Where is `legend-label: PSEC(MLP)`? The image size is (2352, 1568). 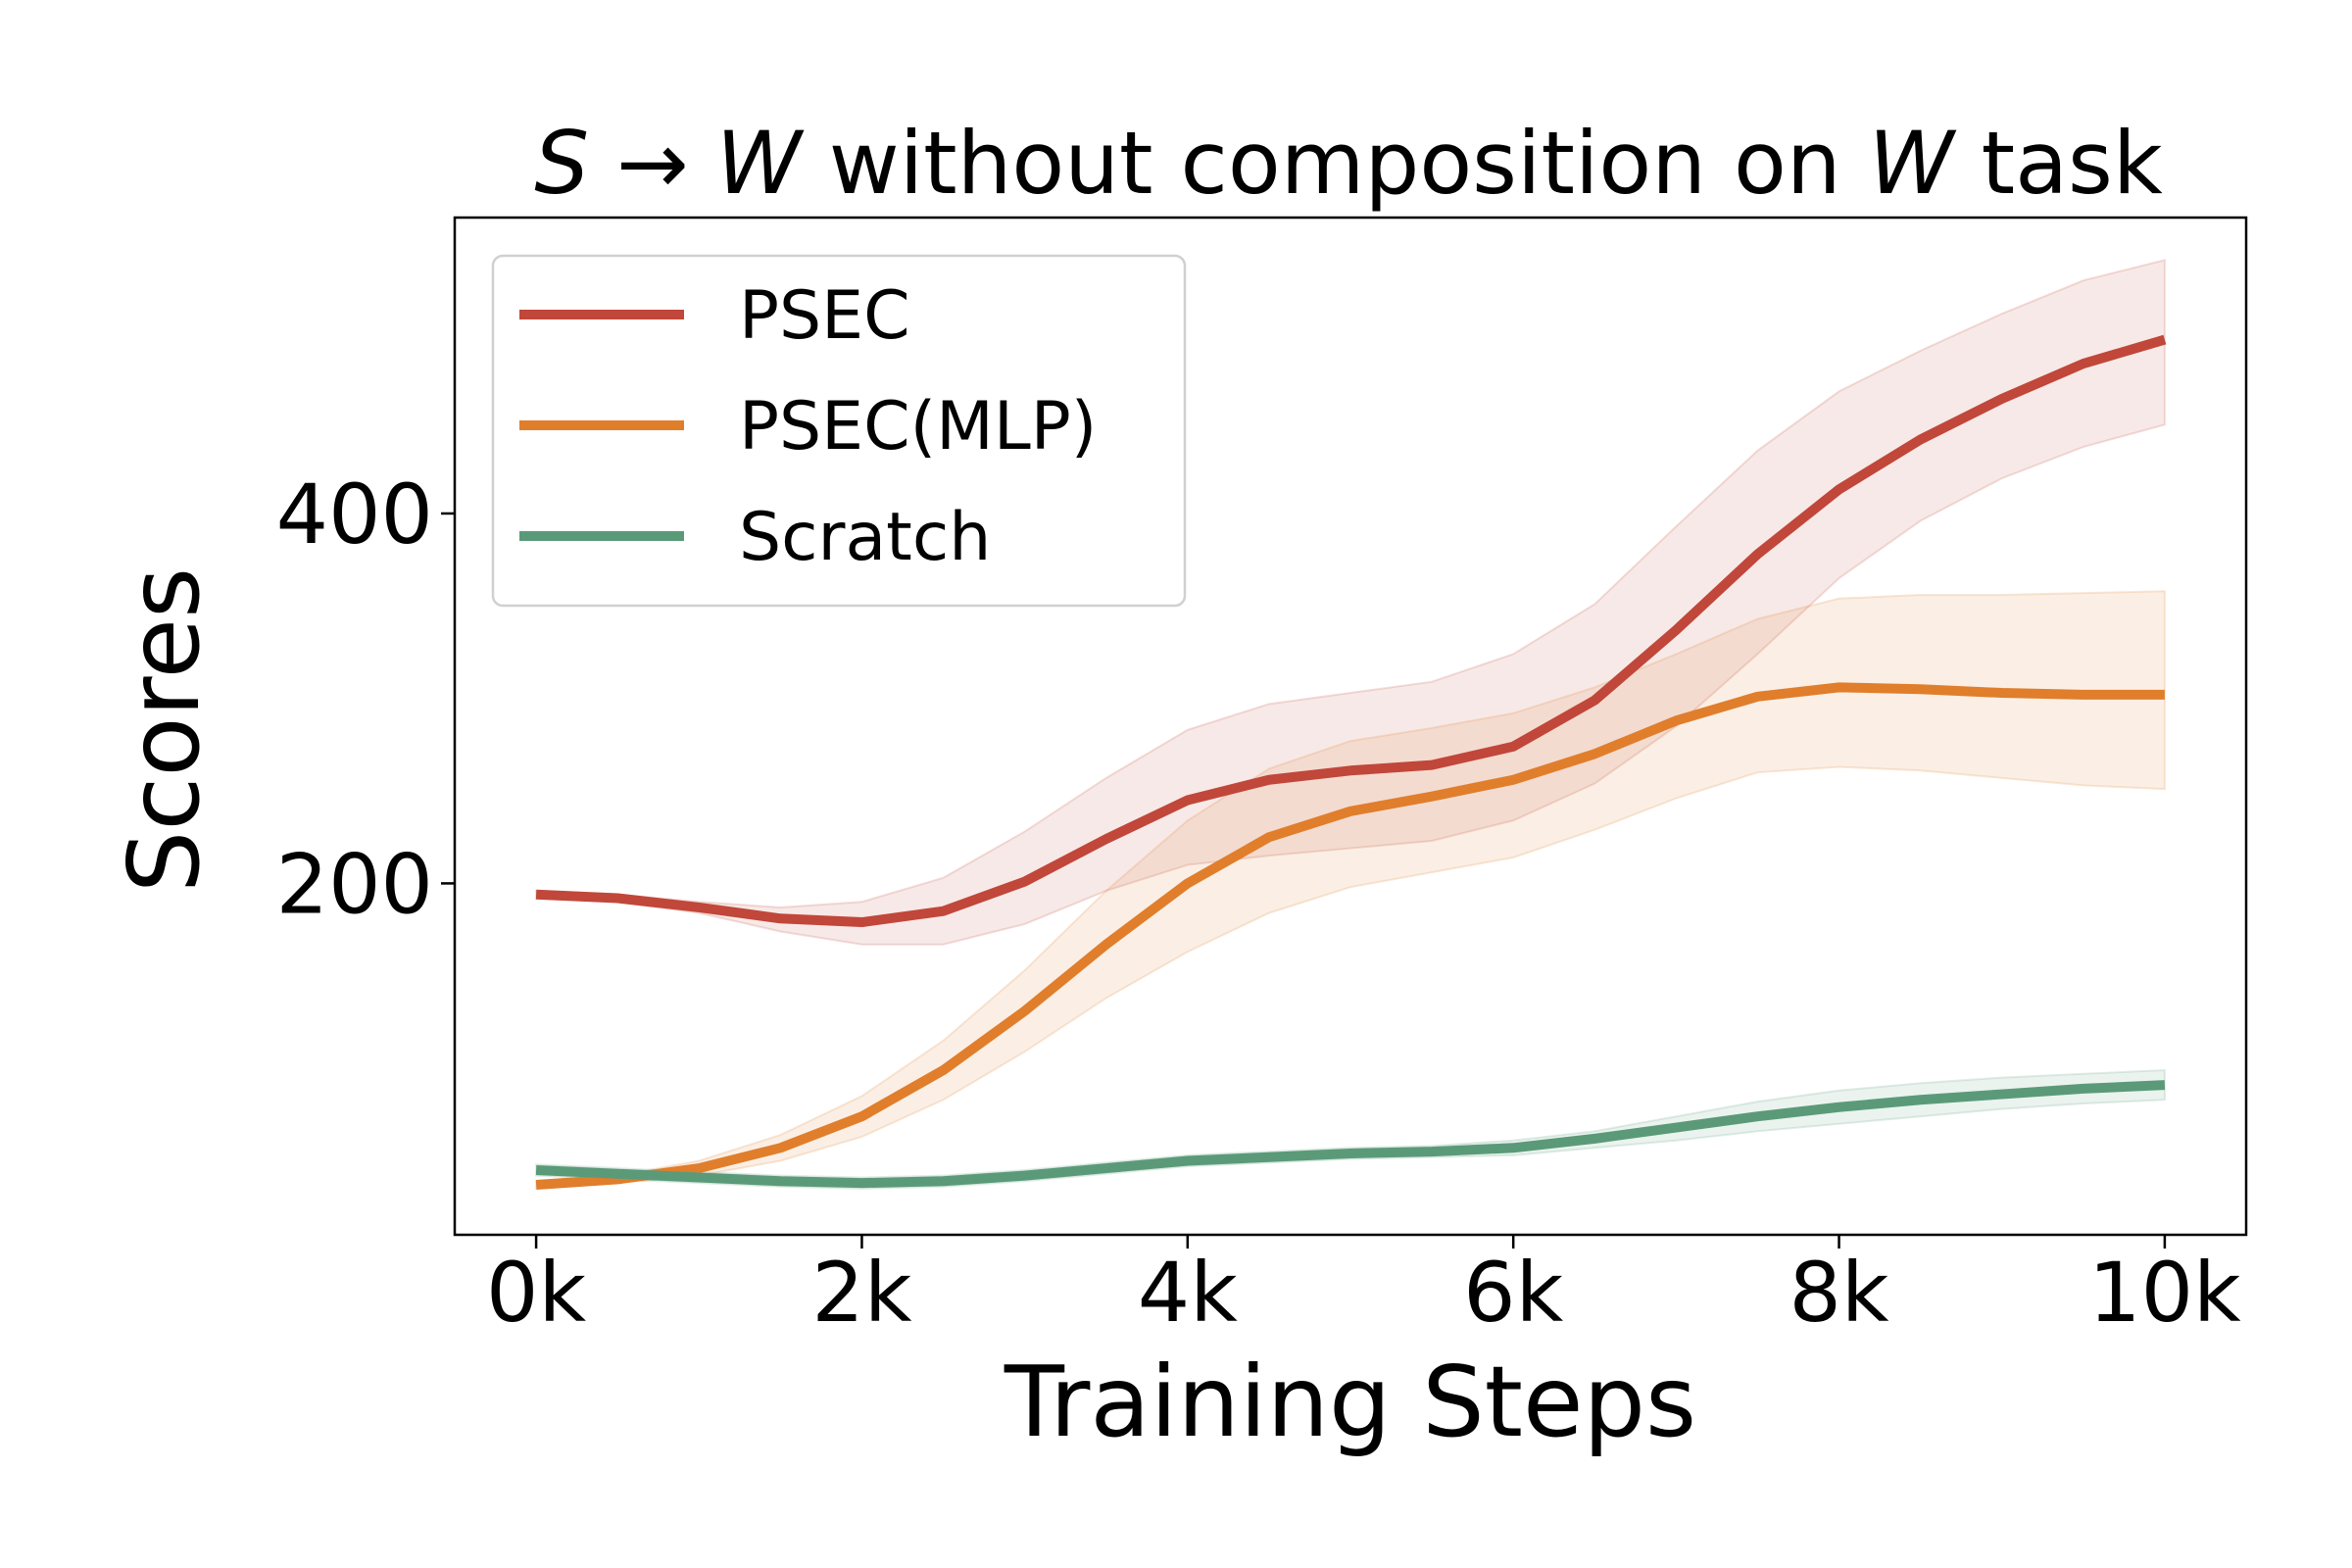 legend-label: PSEC(MLP) is located at coordinates (918, 427).